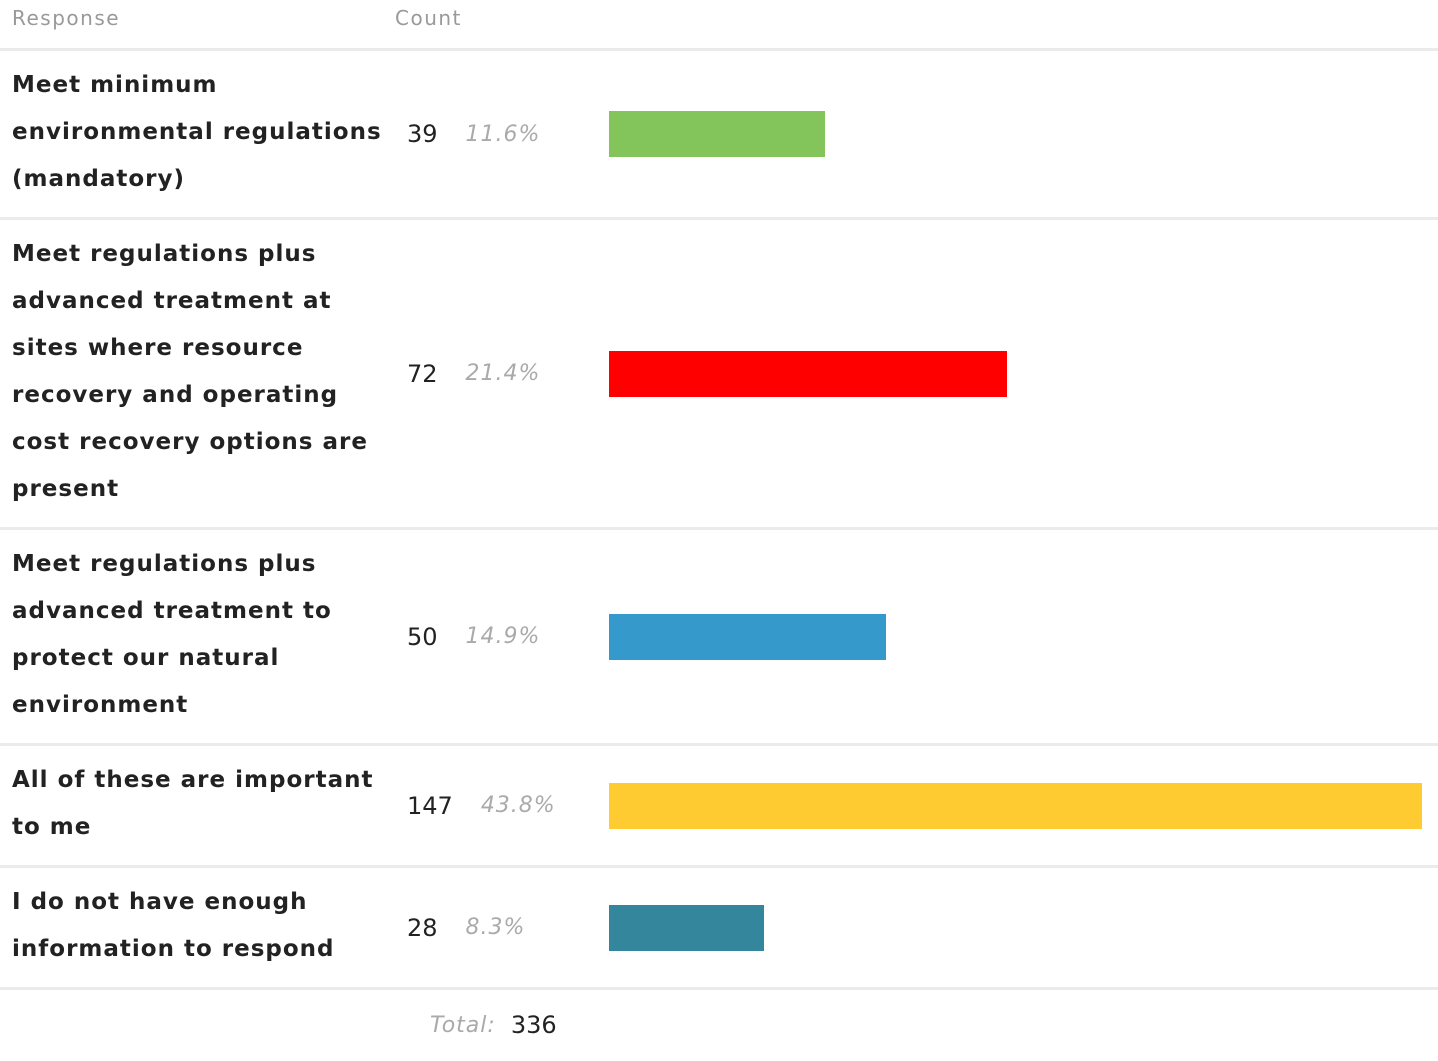  Describe the element at coordinates (193, 803) in the screenshot. I see `response-label: All of these are important to me` at that location.